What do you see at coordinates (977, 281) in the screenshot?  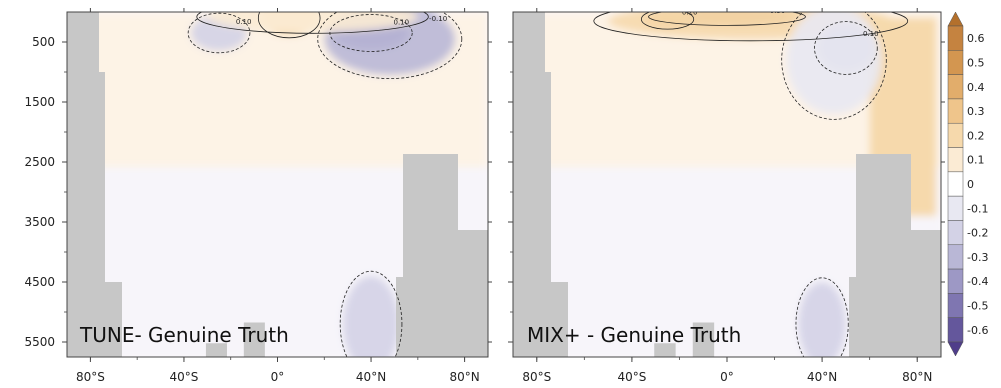 I see `colorbar-label: -0.4` at bounding box center [977, 281].